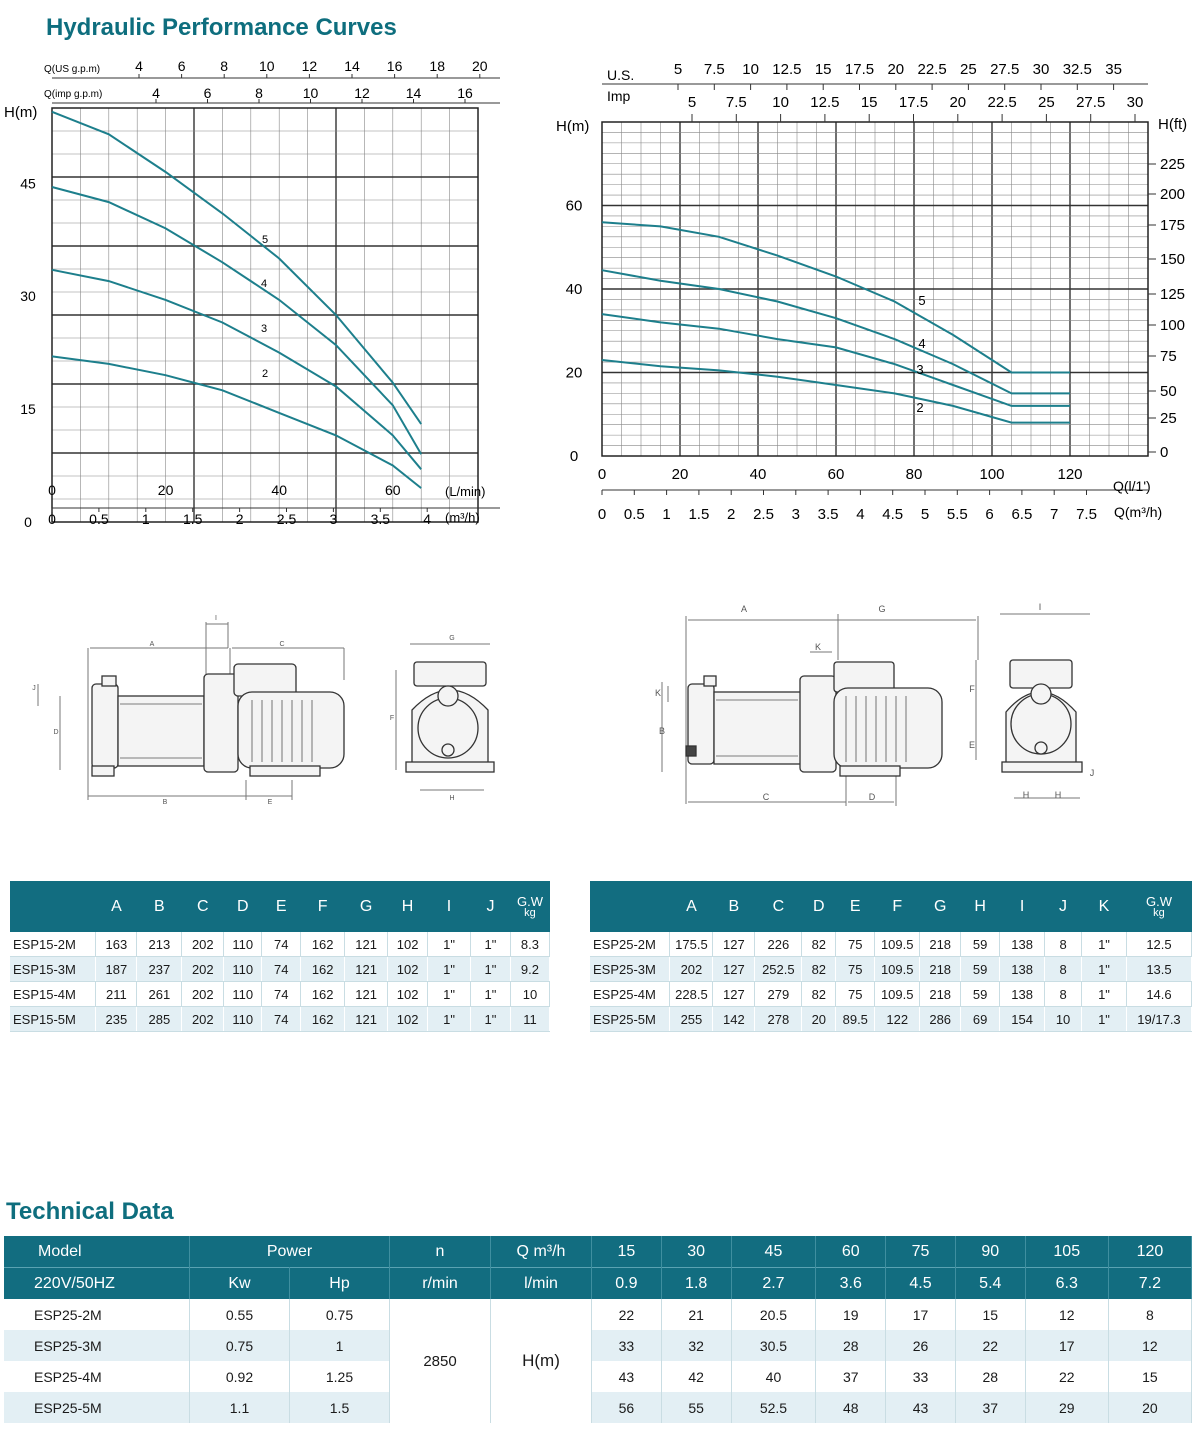  What do you see at coordinates (897, 1019) in the screenshot?
I see `dimension-cell: 122` at bounding box center [897, 1019].